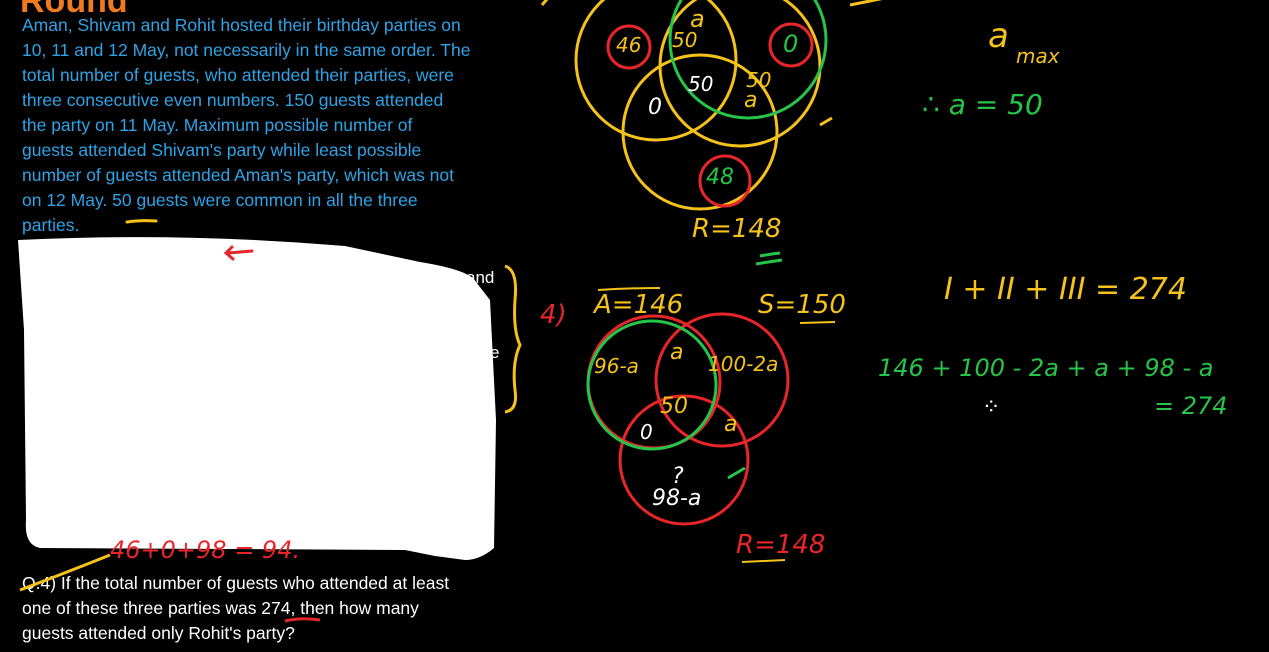  What do you see at coordinates (51, 225) in the screenshot?
I see `question-line: parties.` at bounding box center [51, 225].